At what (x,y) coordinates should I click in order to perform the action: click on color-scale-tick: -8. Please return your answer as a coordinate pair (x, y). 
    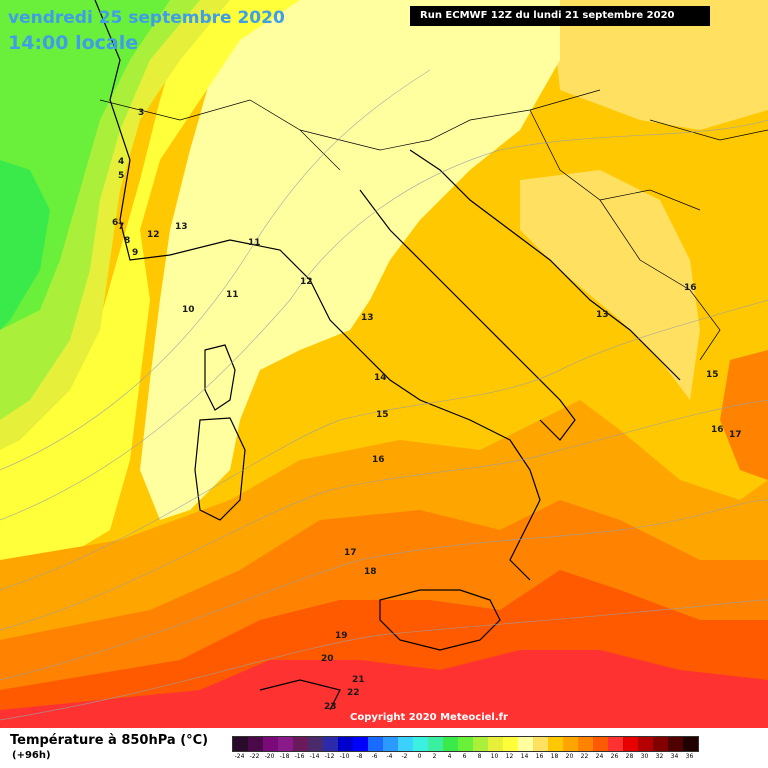
    Looking at the image, I should click on (359, 756).